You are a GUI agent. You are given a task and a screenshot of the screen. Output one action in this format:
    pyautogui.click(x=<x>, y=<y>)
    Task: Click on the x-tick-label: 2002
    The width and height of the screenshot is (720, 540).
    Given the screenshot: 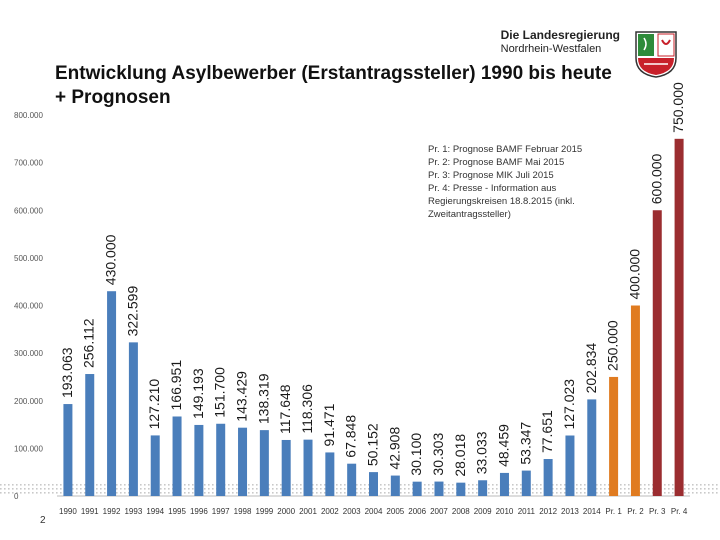 What is the action you would take?
    pyautogui.click(x=330, y=511)
    